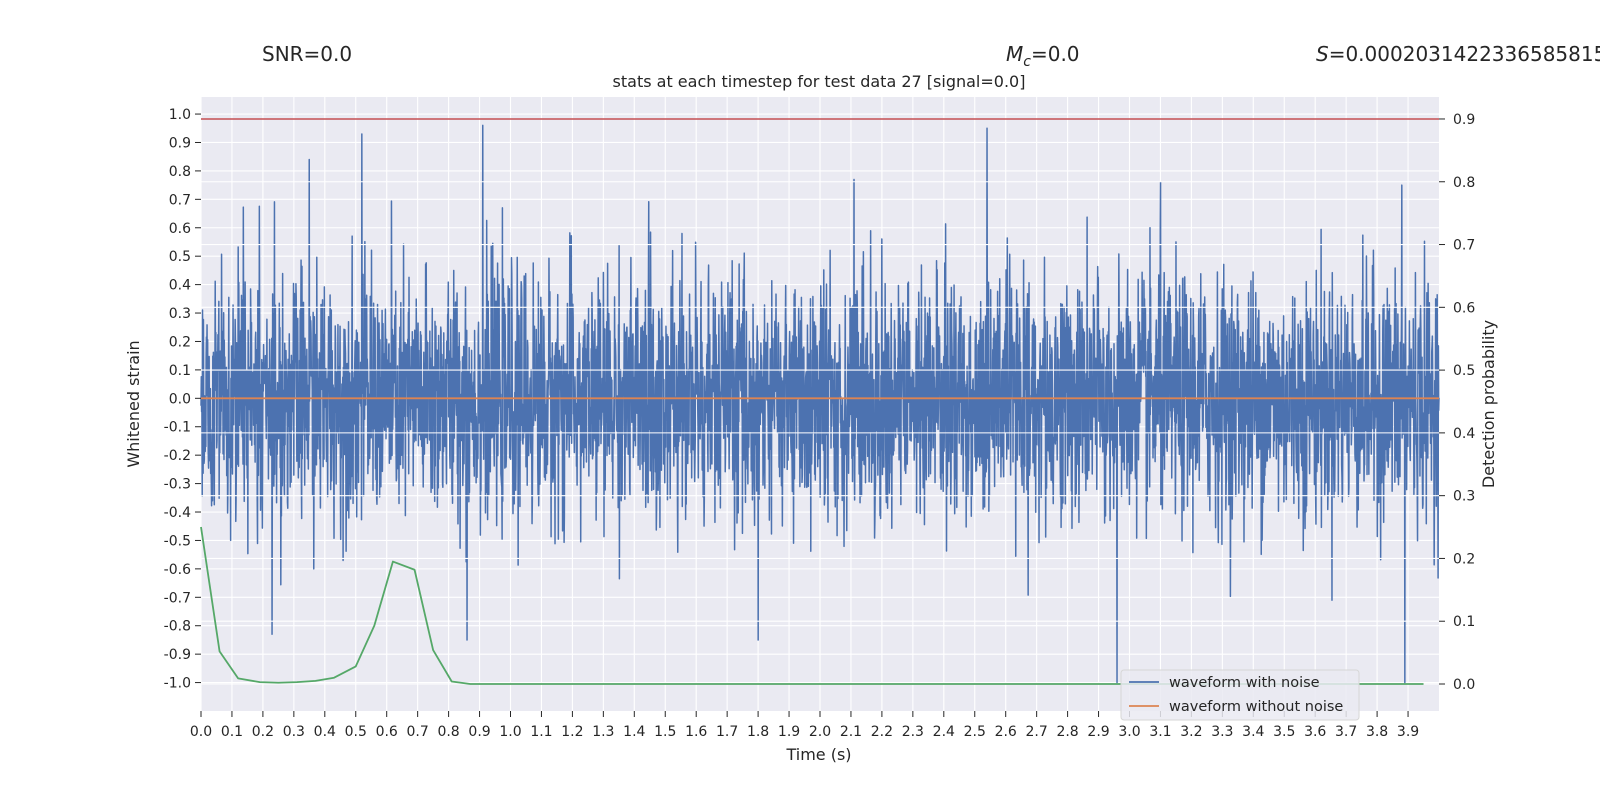 Image resolution: width=1600 pixels, height=800 pixels. Describe the element at coordinates (418, 732) in the screenshot. I see `x-tick-label: 0.7` at that location.